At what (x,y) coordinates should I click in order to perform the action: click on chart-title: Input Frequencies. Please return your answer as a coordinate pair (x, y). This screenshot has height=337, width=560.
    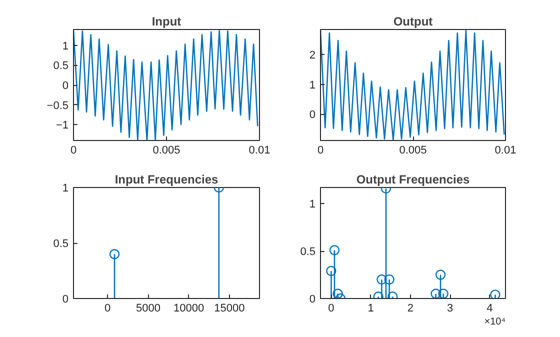
    Looking at the image, I should click on (166, 179).